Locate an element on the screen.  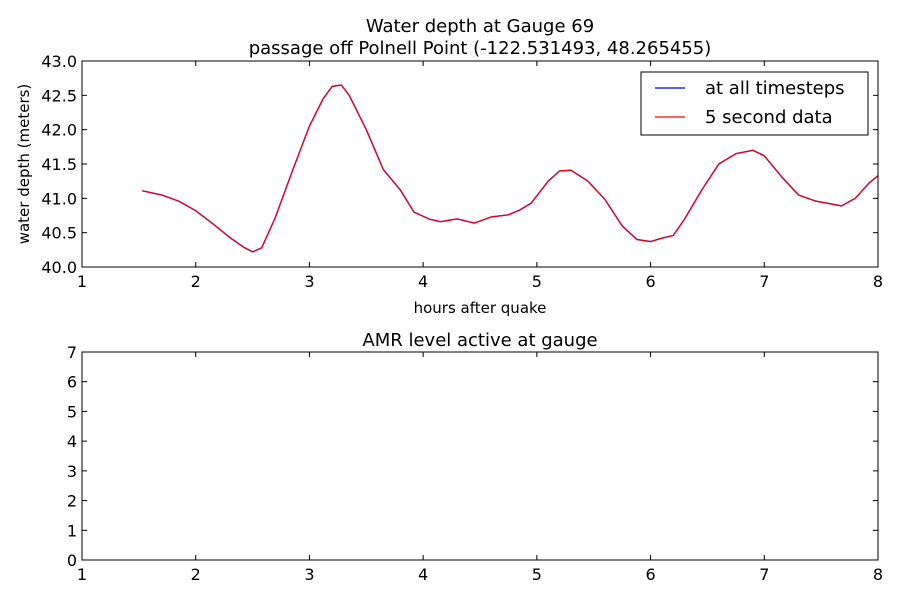
legend-frame is located at coordinates (754, 103).